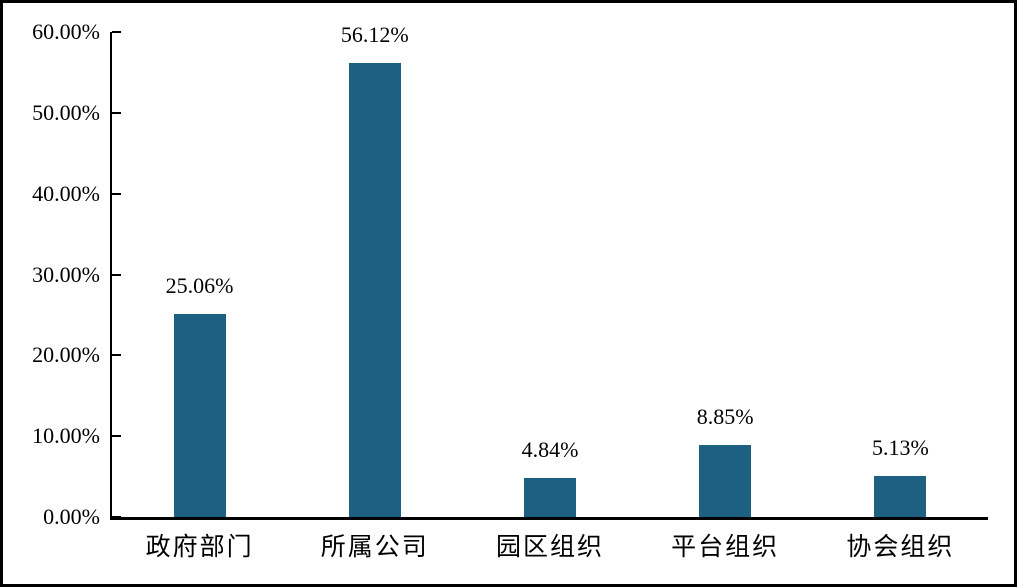 Image resolution: width=1017 pixels, height=587 pixels. I want to click on bar-value-label: 8.85%, so click(725, 417).